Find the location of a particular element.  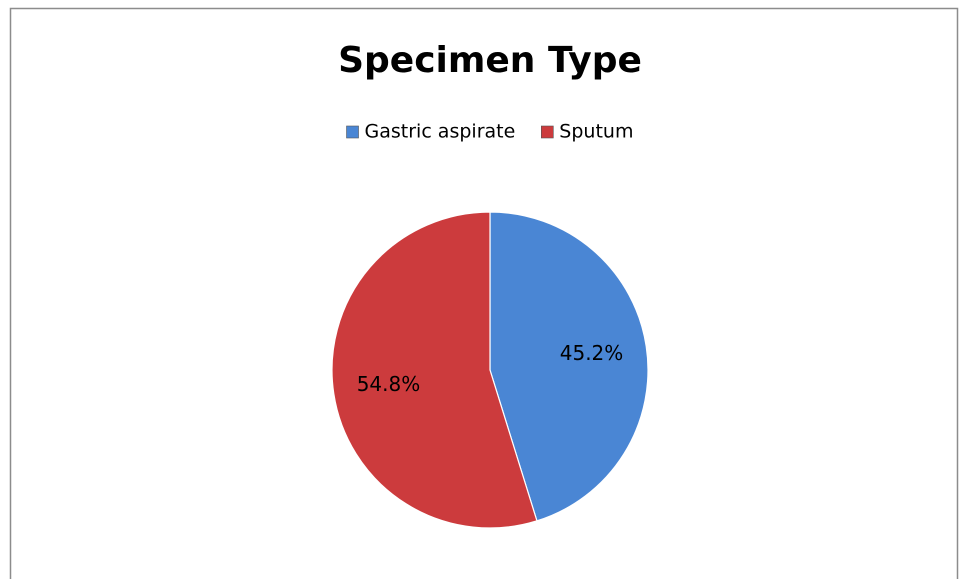

legend-label: Gastric aspirate is located at coordinates (440, 132).